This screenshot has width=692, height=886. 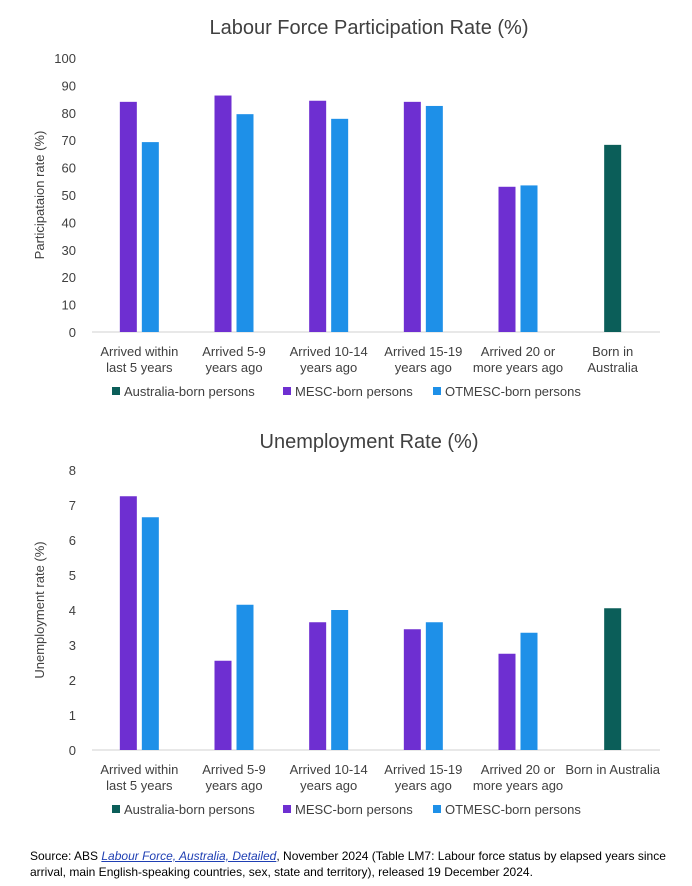 I want to click on y-tick-label: 10, so click(x=69, y=305).